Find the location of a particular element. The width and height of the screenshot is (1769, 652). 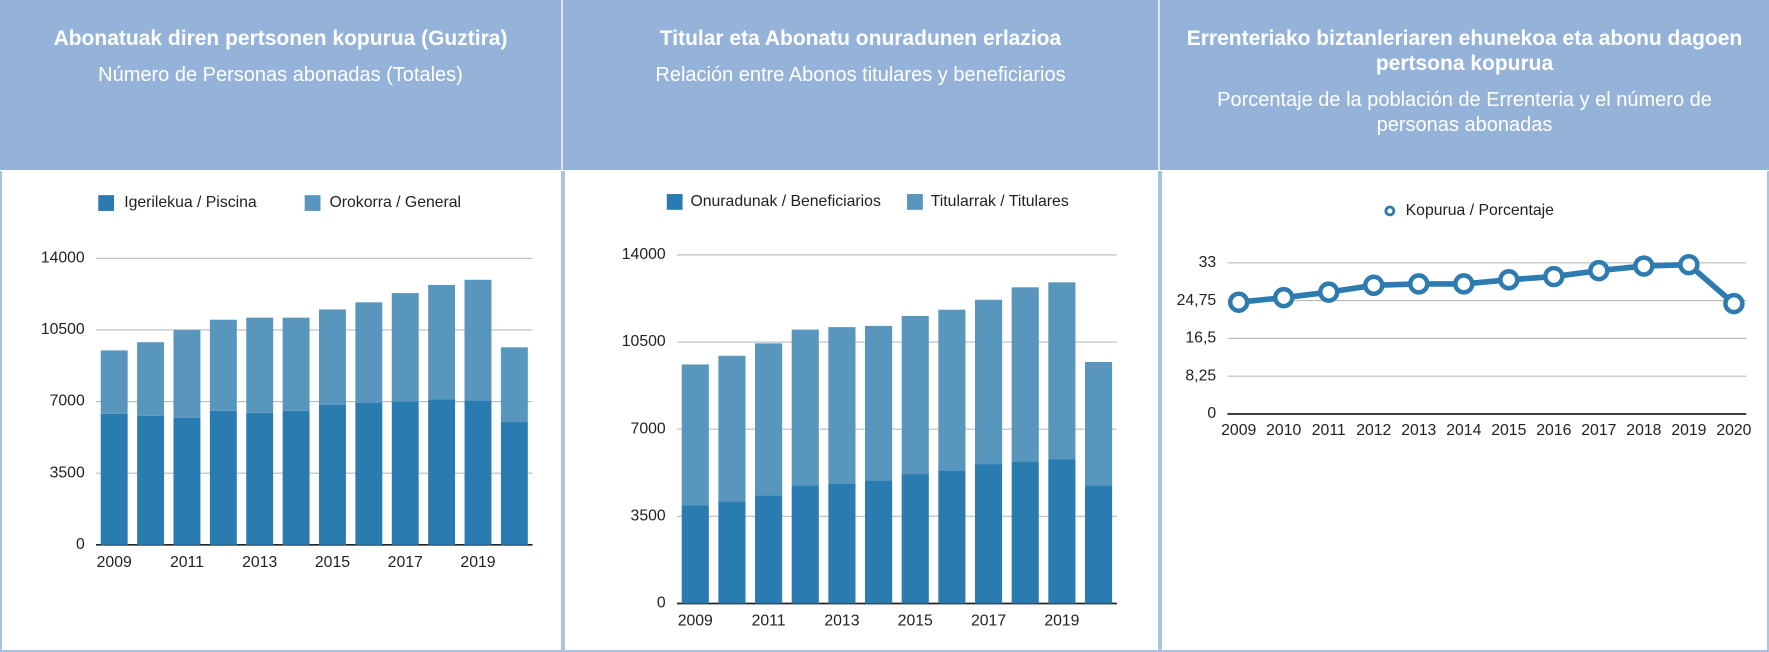

panel-subtitle: Número de Personas abonadas (Totales) is located at coordinates (280, 75).